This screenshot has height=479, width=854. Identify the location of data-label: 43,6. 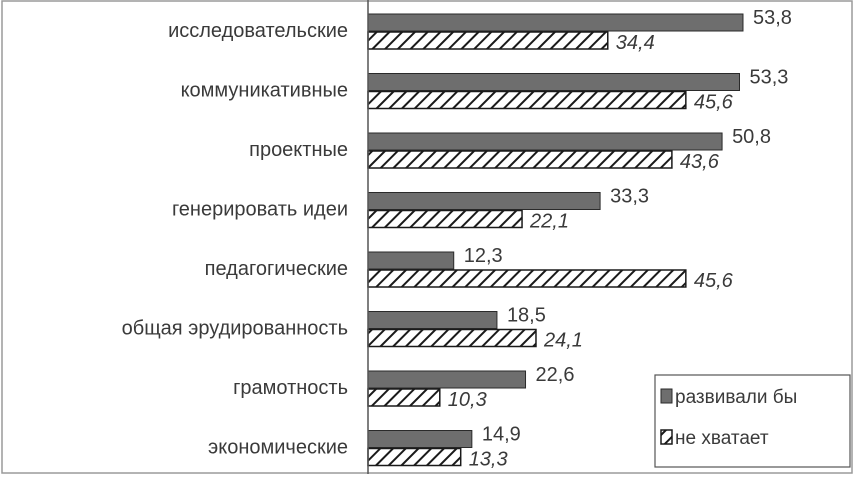
(700, 162).